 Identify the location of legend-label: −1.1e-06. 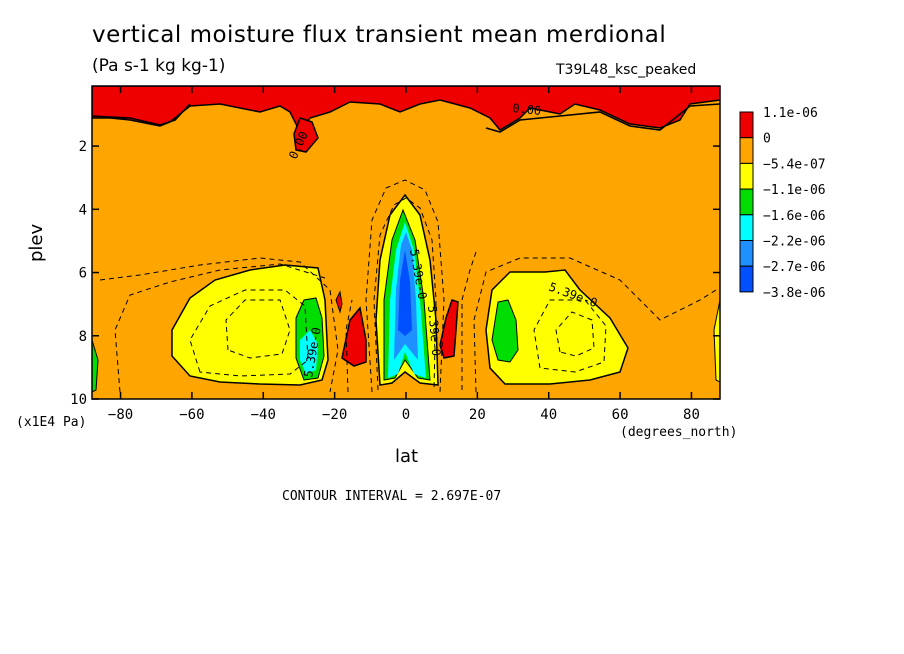
(794, 190).